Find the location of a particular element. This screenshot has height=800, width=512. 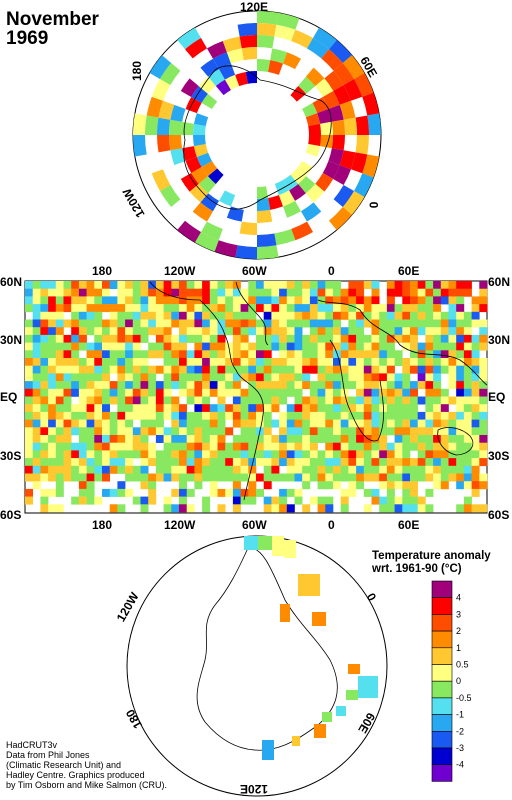

legend-level-label: 4 is located at coordinates (458, 598).